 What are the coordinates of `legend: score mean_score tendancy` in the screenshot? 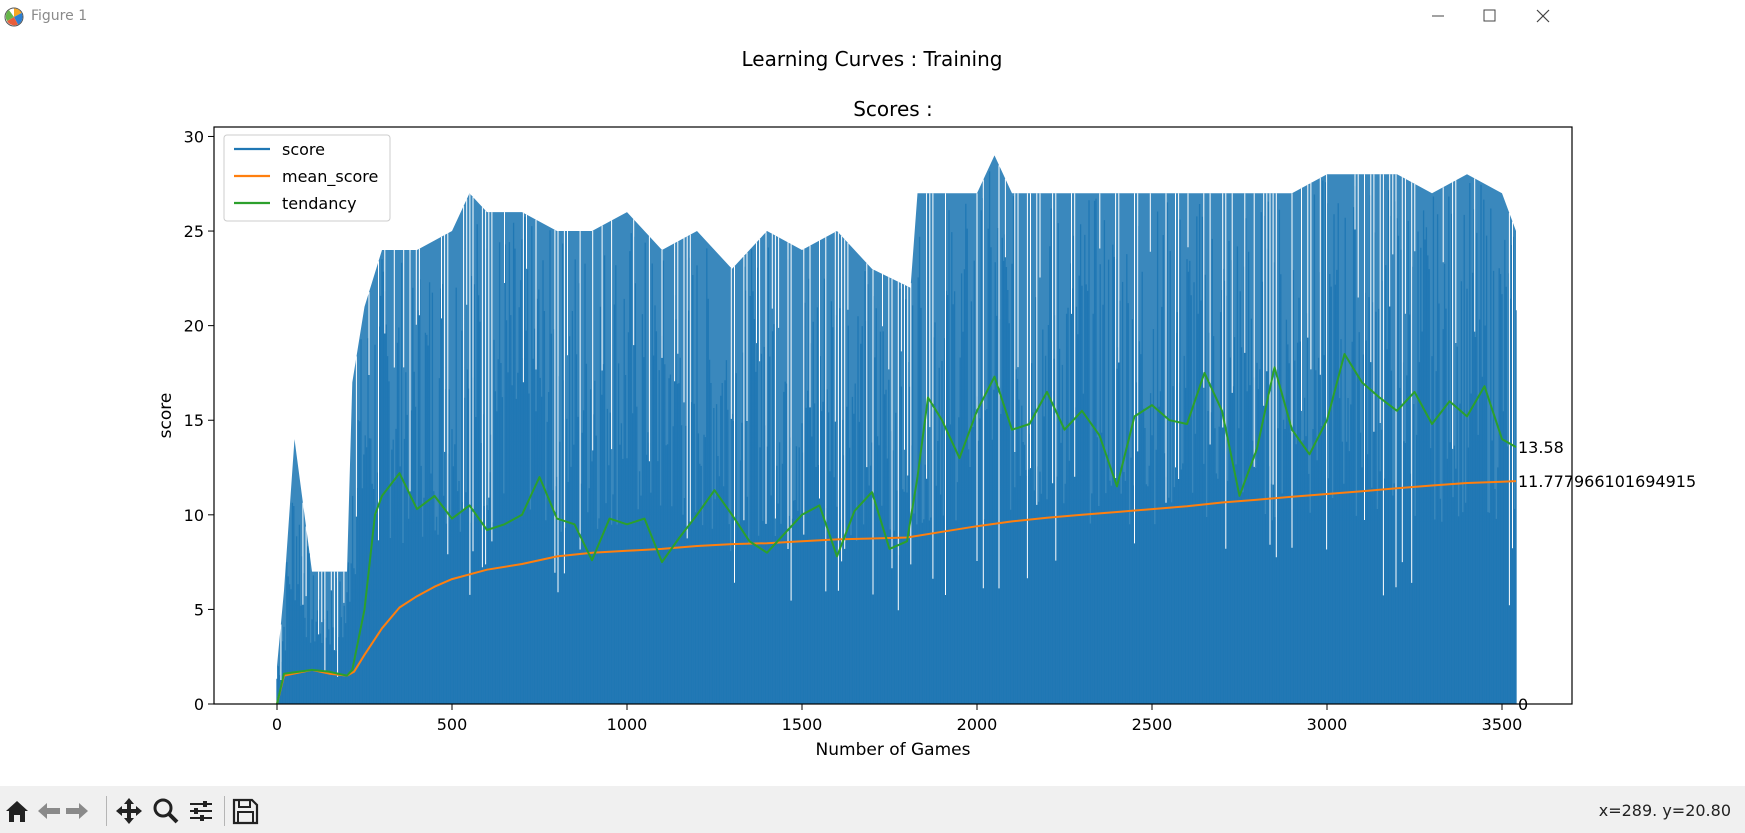 It's located at (307, 178).